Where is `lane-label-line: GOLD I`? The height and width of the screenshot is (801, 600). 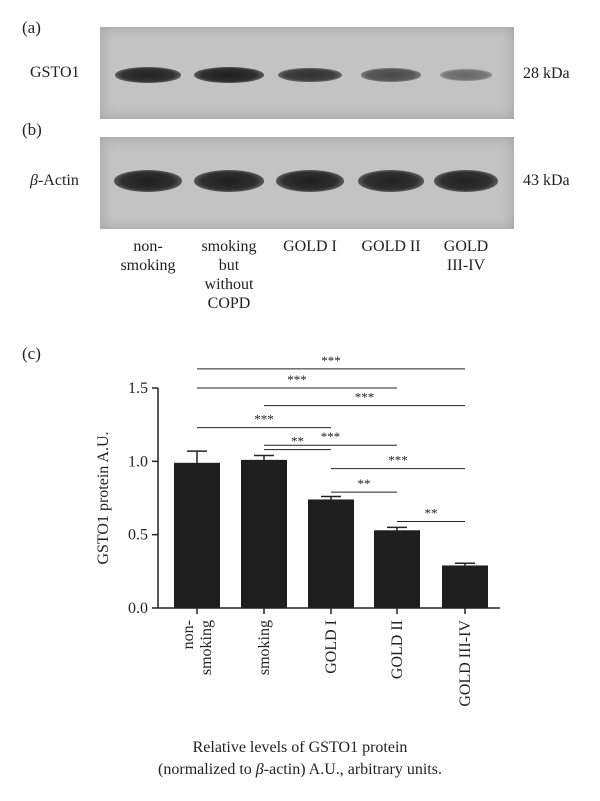
lane-label-line: GOLD I is located at coordinates (310, 246).